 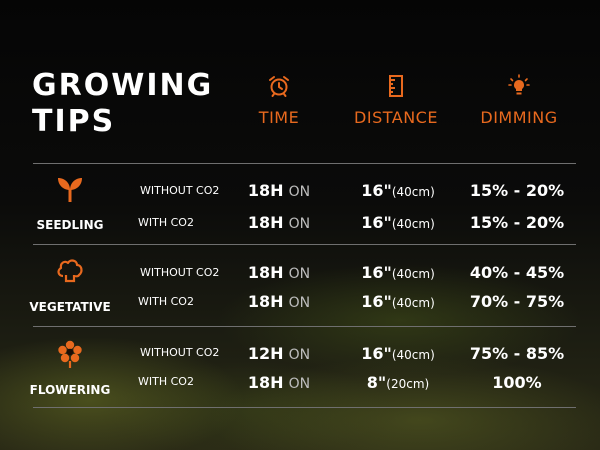 What do you see at coordinates (70, 225) in the screenshot?
I see `stage-name: SEEDLING` at bounding box center [70, 225].